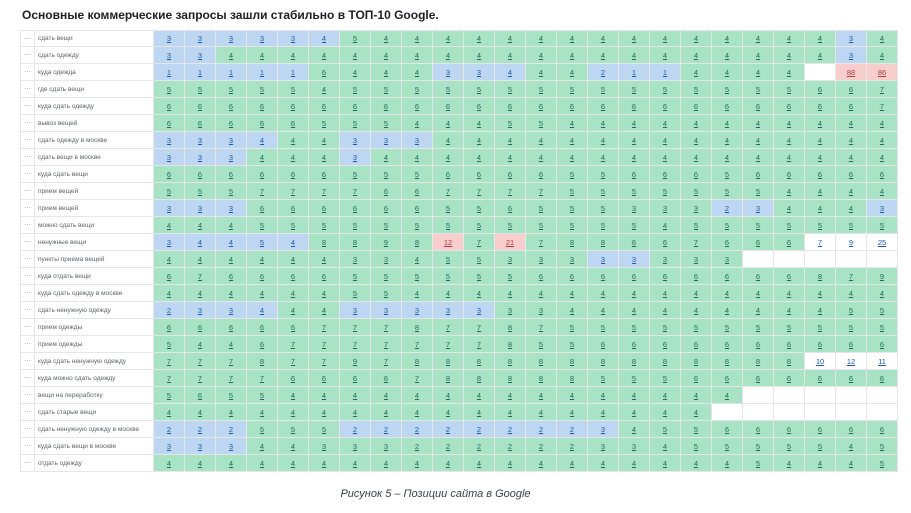 This screenshot has height=513, width=911. What do you see at coordinates (882, 276) in the screenshot?
I see `position-cell: 9` at bounding box center [882, 276].